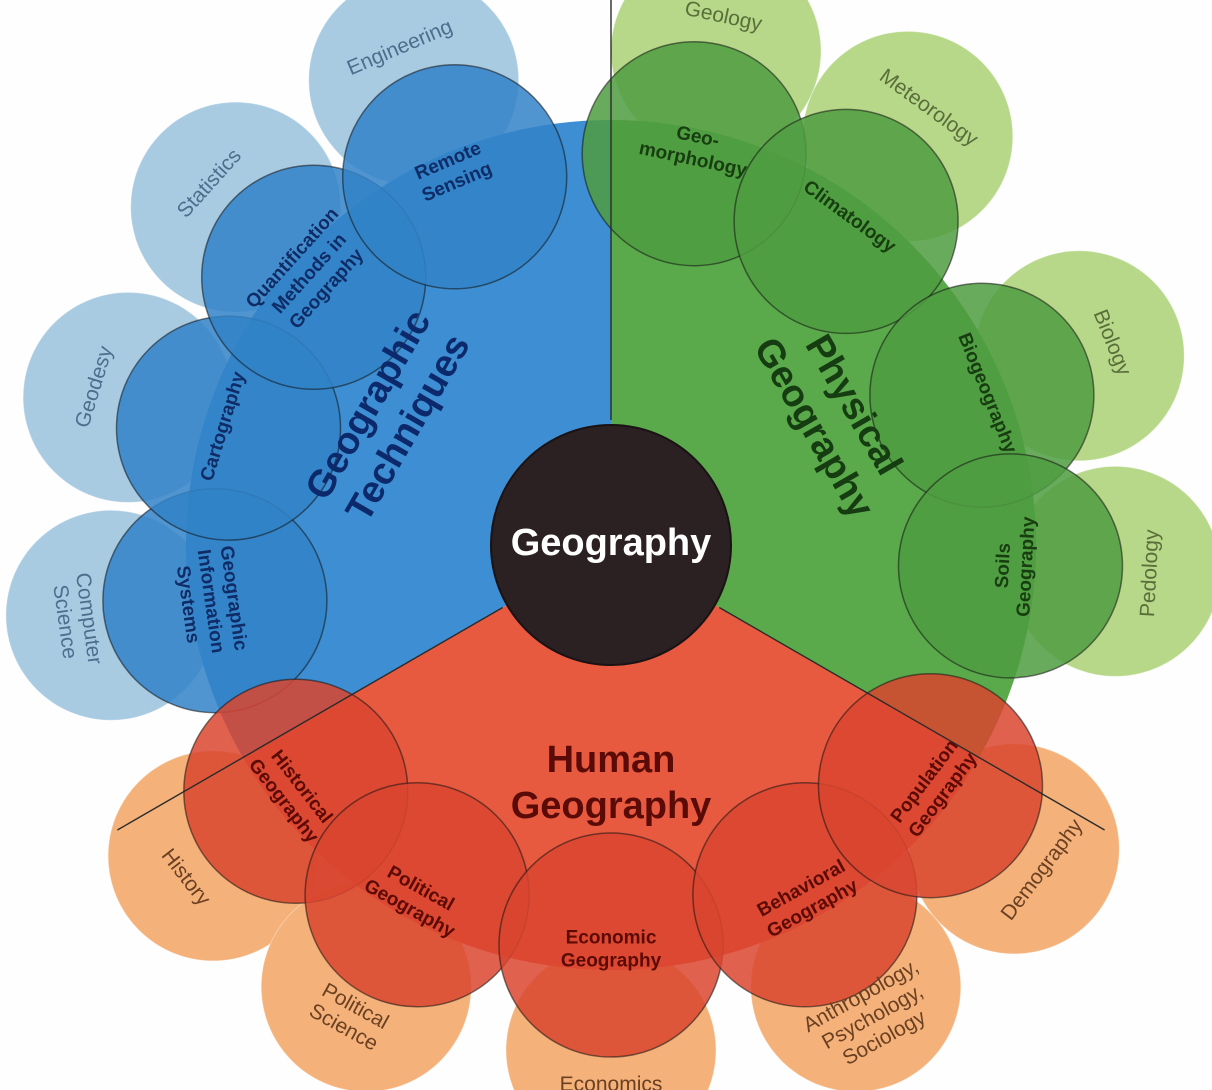 The height and width of the screenshot is (1090, 1212). What do you see at coordinates (846, 221) in the screenshot?
I see `inner-circle-climatology` at bounding box center [846, 221].